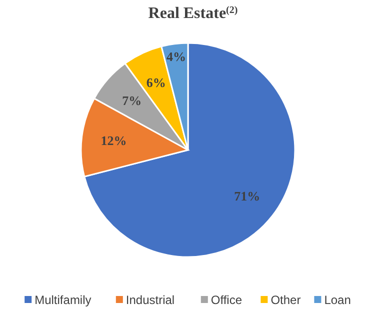 Image resolution: width=386 pixels, height=315 pixels. I want to click on data-label: 6%, so click(156, 82).